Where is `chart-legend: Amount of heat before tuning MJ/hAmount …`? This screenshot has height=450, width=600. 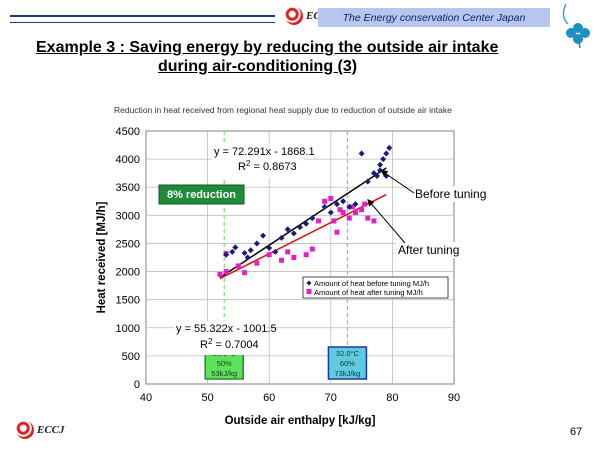 chart-legend: Amount of heat before tuning MJ/hAmount … is located at coordinates (375, 287).